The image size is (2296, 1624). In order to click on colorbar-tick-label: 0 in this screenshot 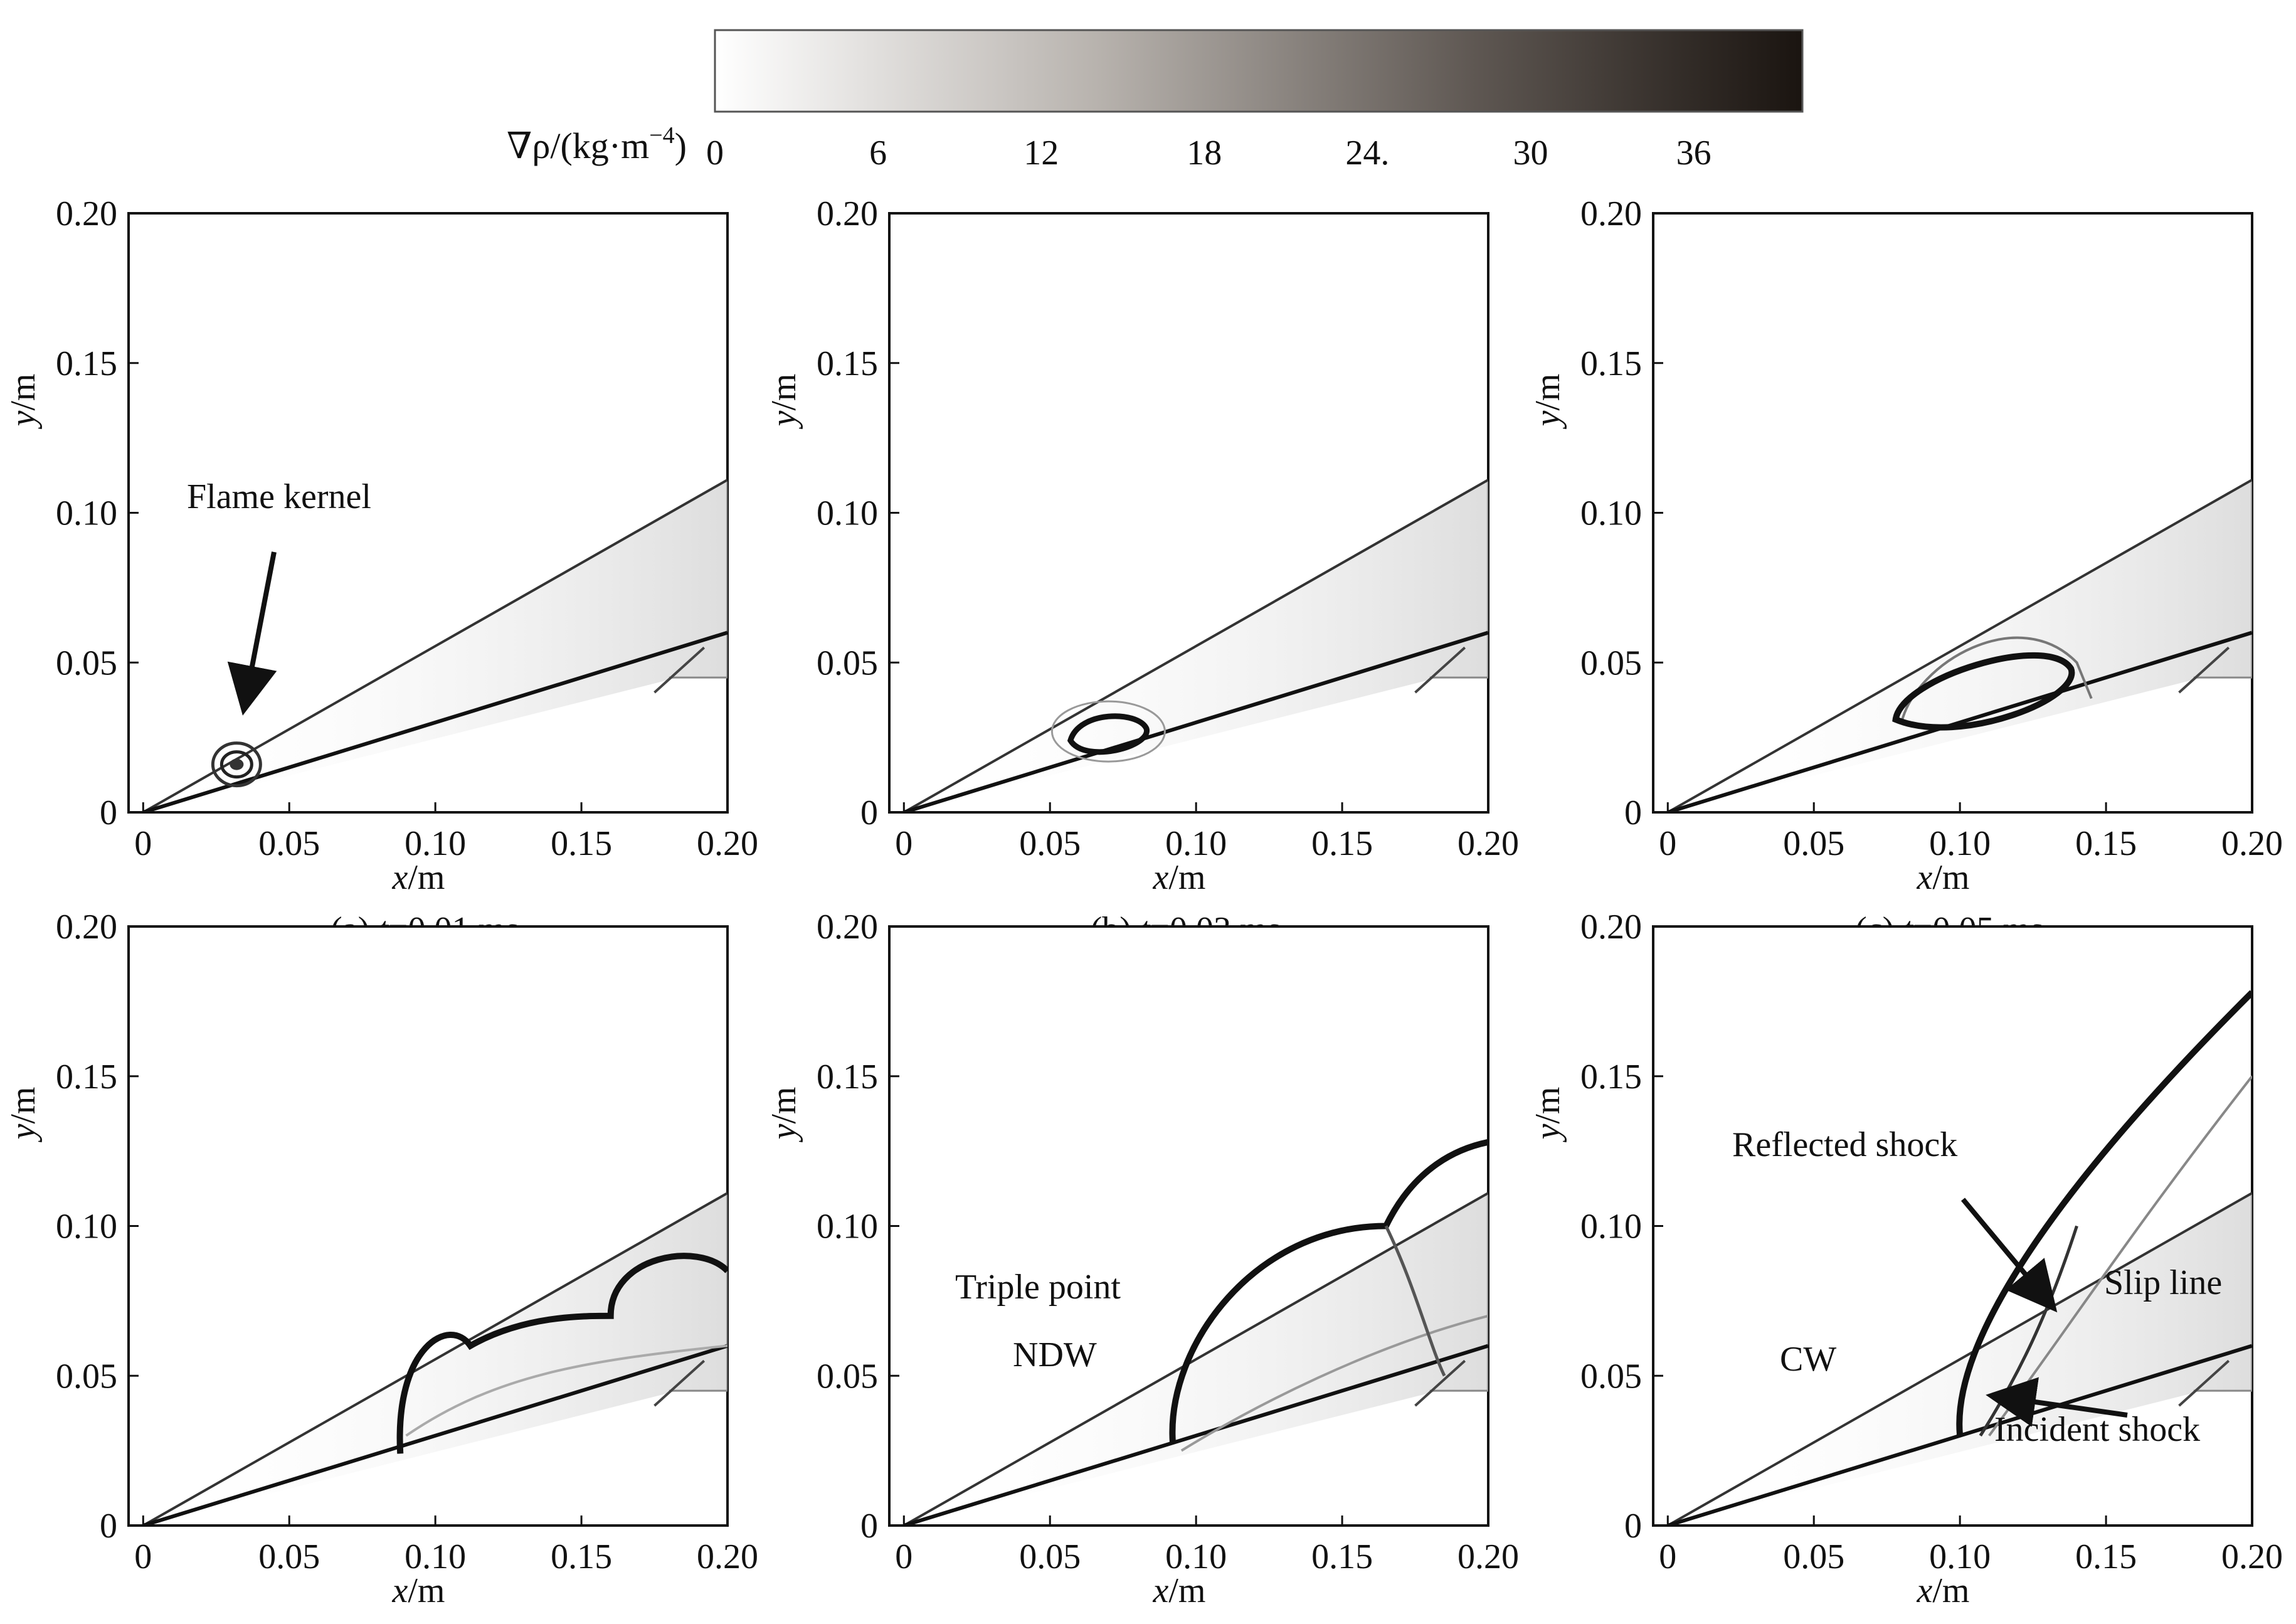, I will do `click(715, 153)`.